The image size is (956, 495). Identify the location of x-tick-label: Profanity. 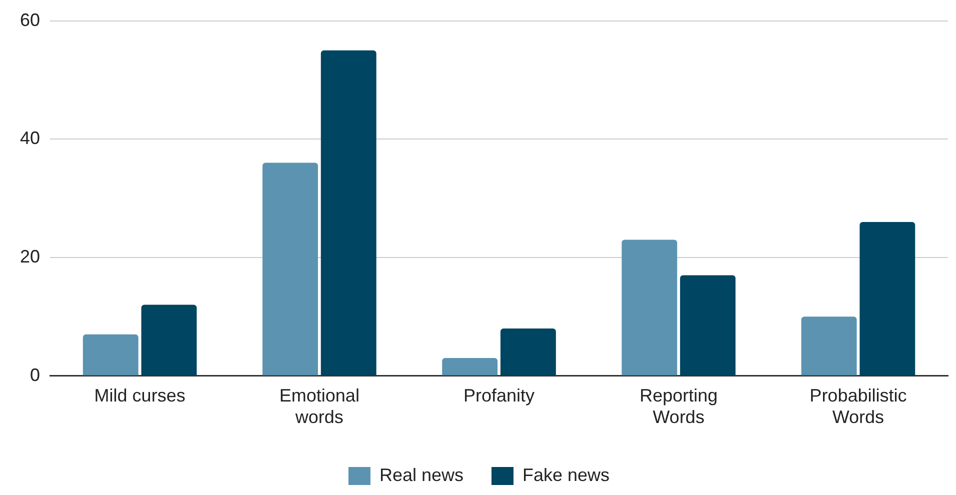
(499, 396).